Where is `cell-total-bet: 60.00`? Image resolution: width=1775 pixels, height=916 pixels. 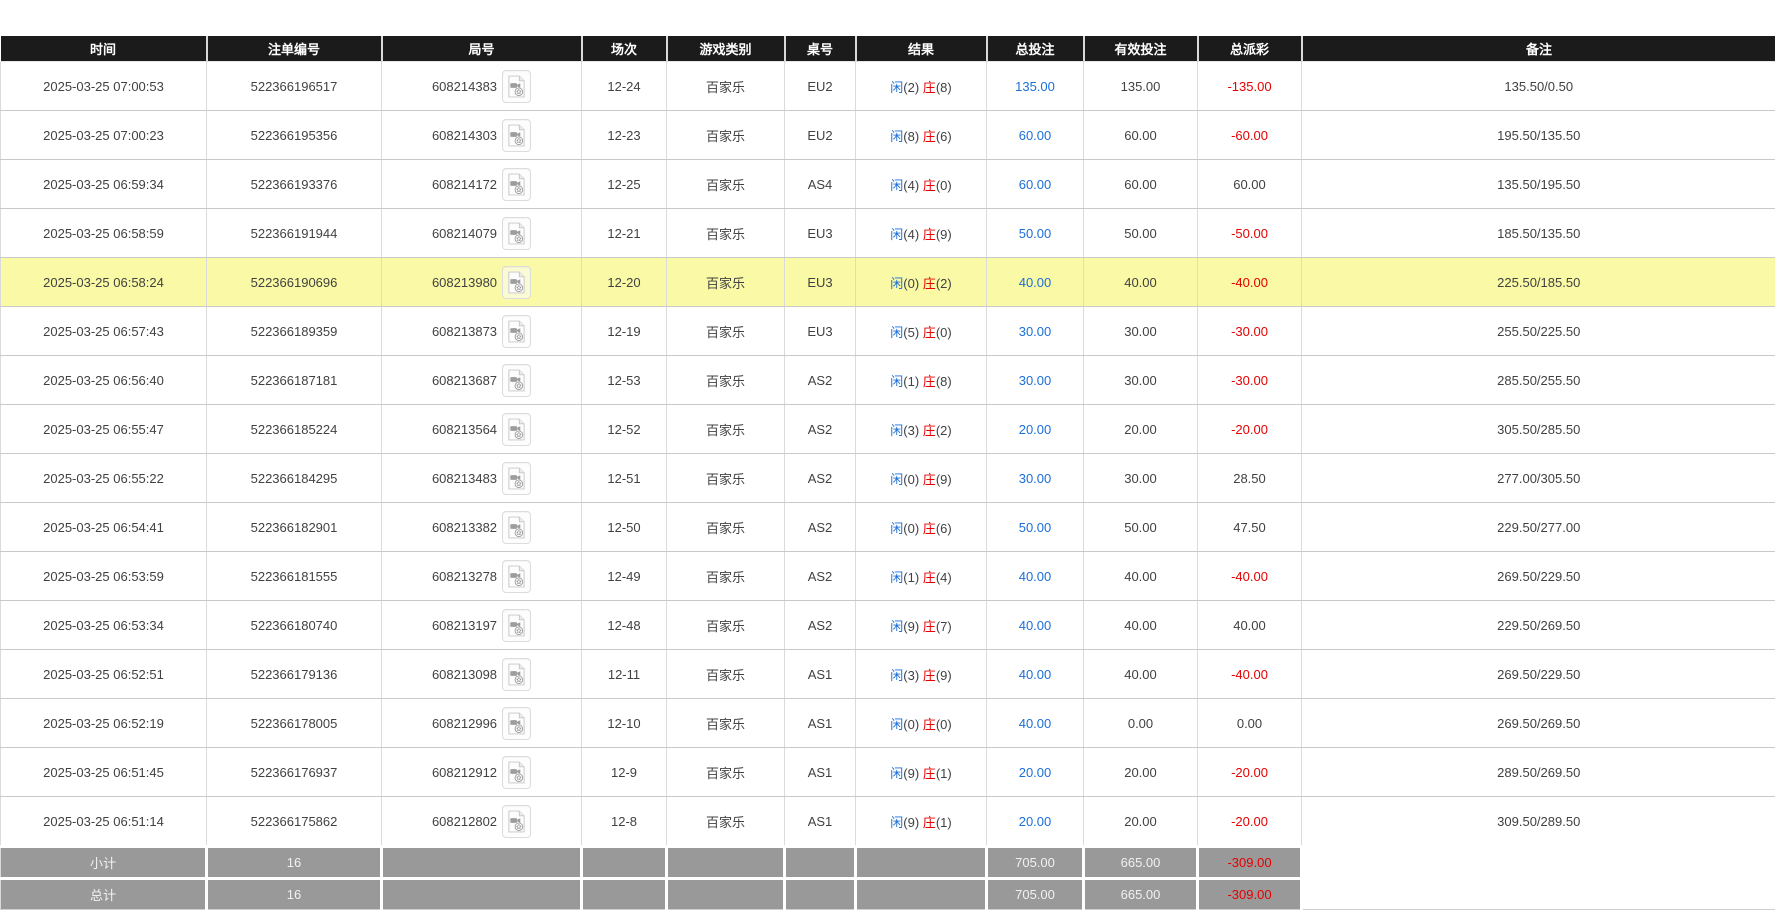 cell-total-bet: 60.00 is located at coordinates (1035, 184).